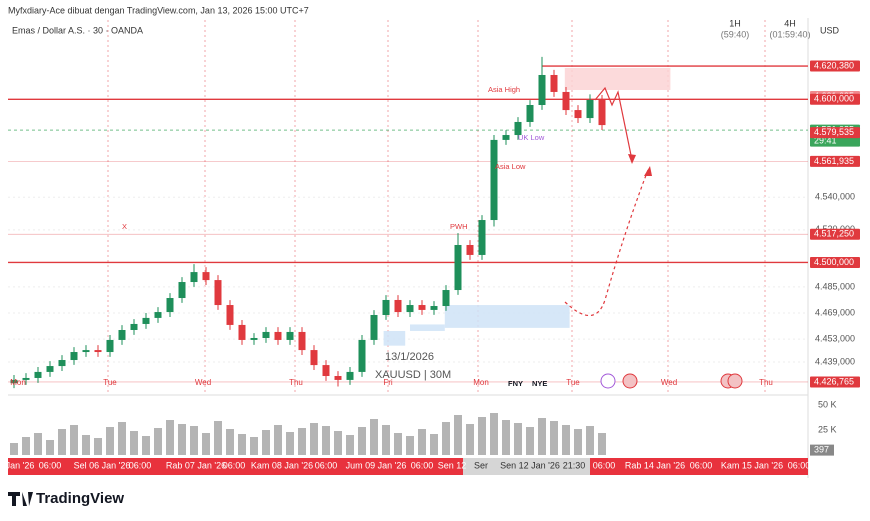 The width and height of the screenshot is (870, 521). What do you see at coordinates (102, 465) in the screenshot?
I see `x-tick-label: Sel 06 Jan '26` at bounding box center [102, 465].